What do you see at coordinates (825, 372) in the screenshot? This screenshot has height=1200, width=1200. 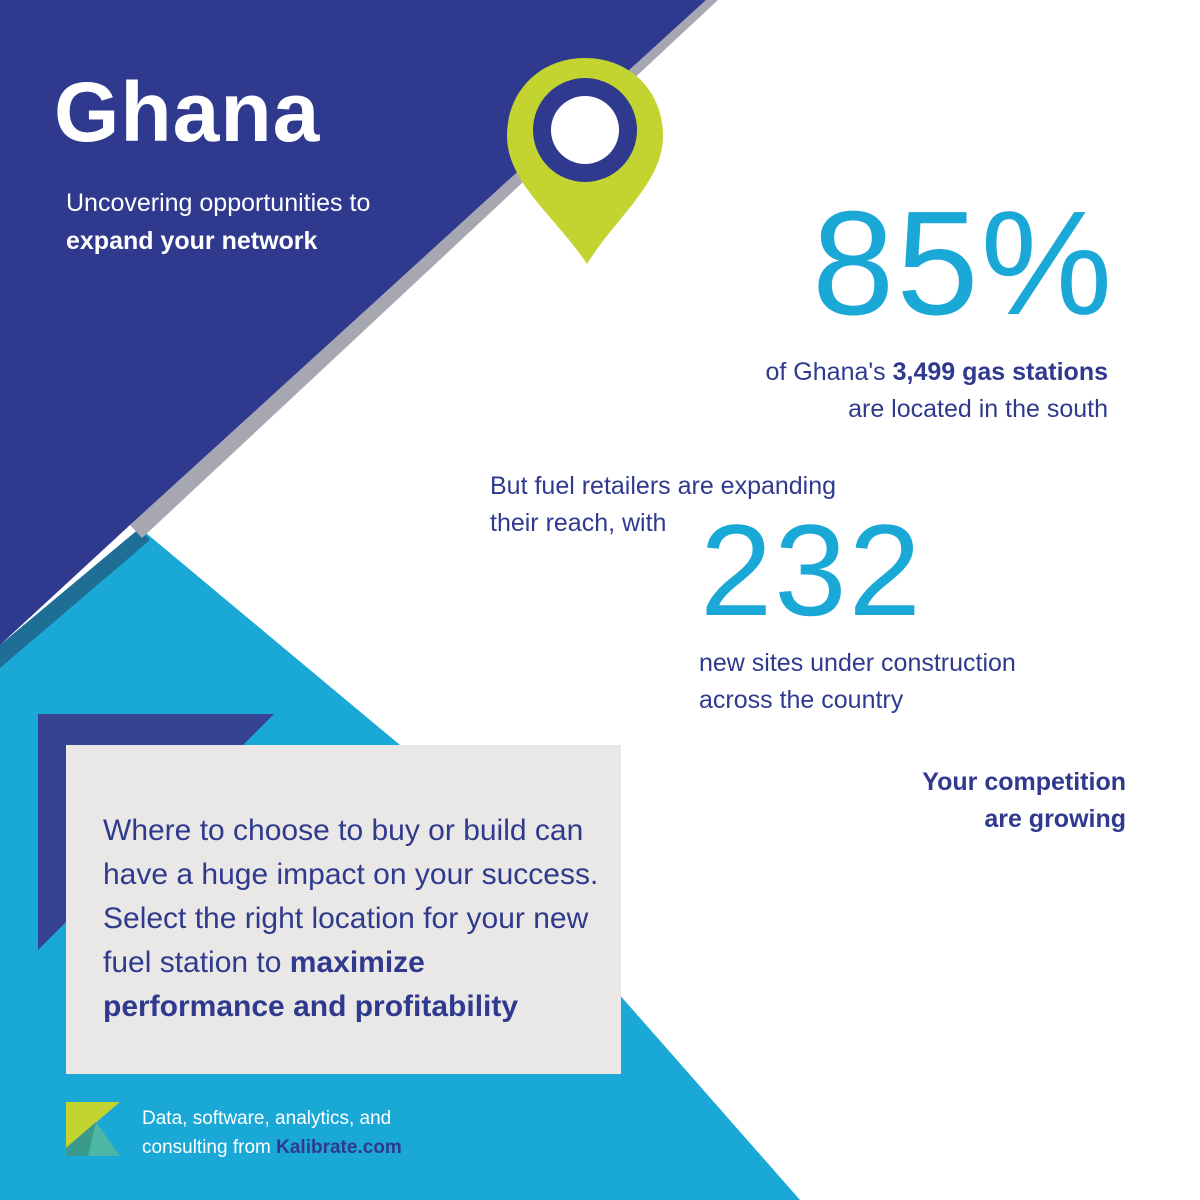 I see `stat-south-text-before: of Ghana's` at bounding box center [825, 372].